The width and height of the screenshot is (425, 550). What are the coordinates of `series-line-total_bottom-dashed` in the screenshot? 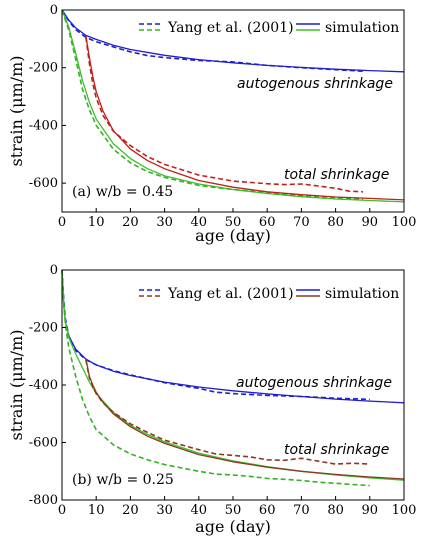 It's located at (227, 412).